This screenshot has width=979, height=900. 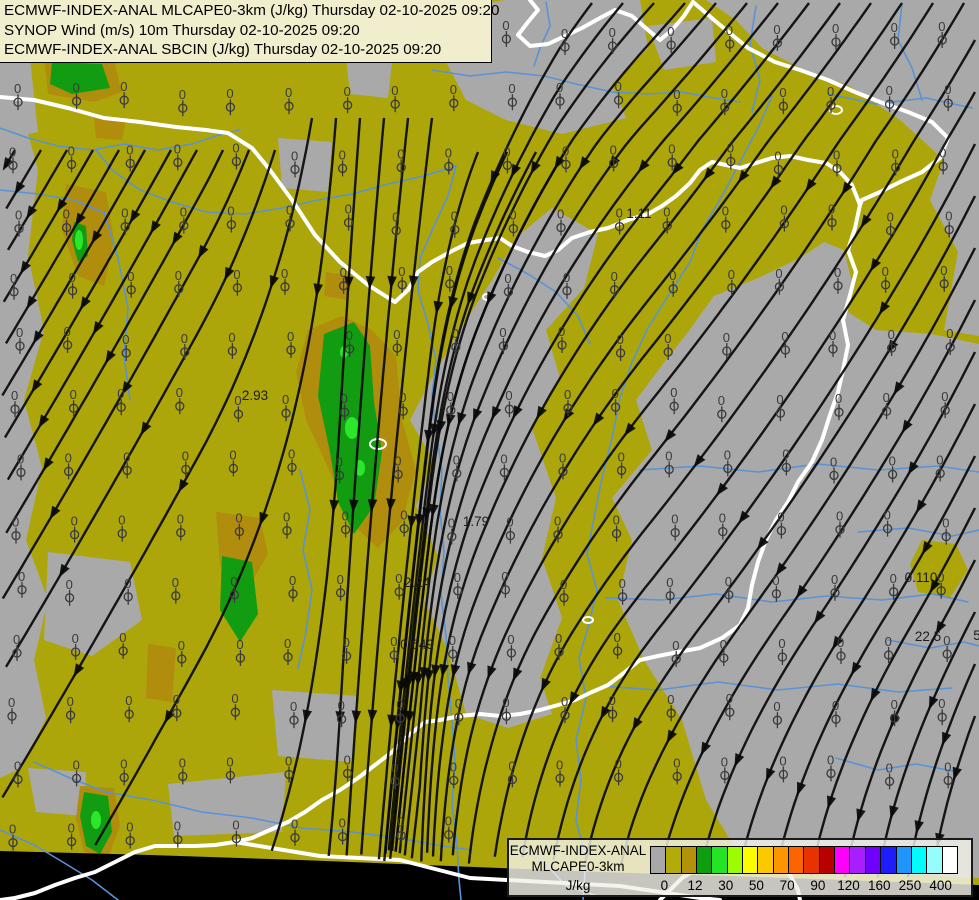 What do you see at coordinates (255, 395) in the screenshot?
I see `station-value: 2.93` at bounding box center [255, 395].